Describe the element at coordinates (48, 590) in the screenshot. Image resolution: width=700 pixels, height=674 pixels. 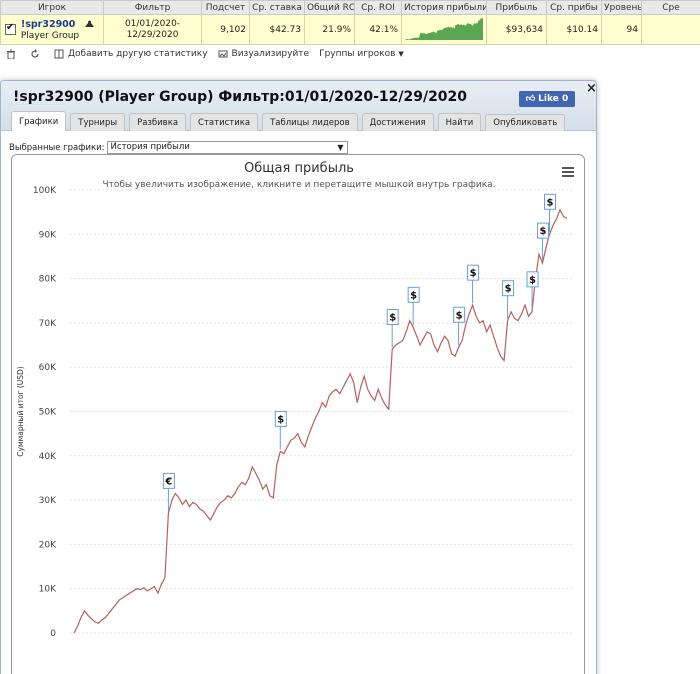
I see `y-tick-label: 10K` at that location.